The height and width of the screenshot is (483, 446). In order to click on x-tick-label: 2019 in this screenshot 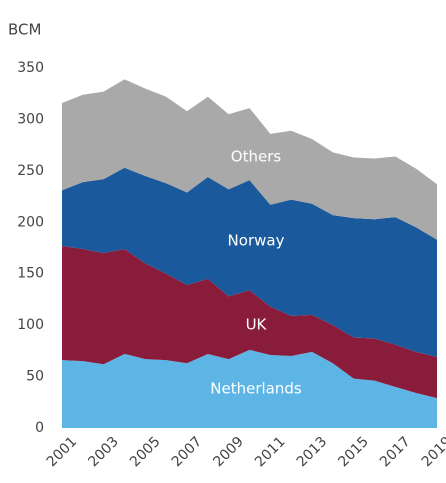, I will do `click(432, 452)`.